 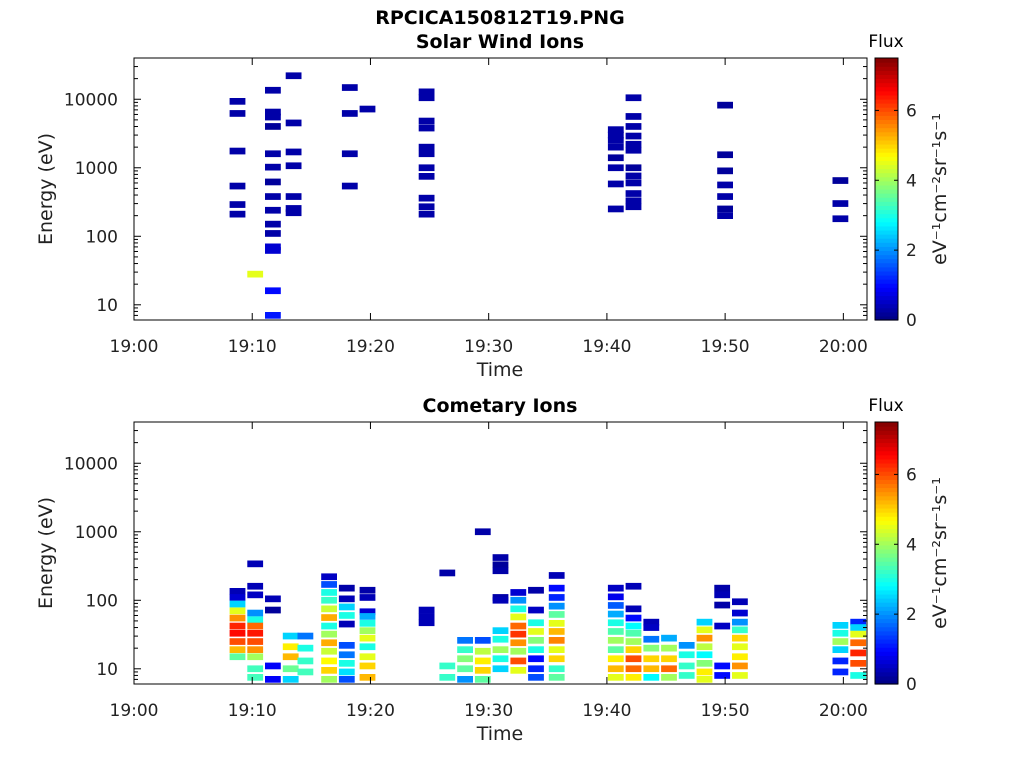 What do you see at coordinates (46, 189) in the screenshot?
I see `y-axis-label: Energy (eV)` at bounding box center [46, 189].